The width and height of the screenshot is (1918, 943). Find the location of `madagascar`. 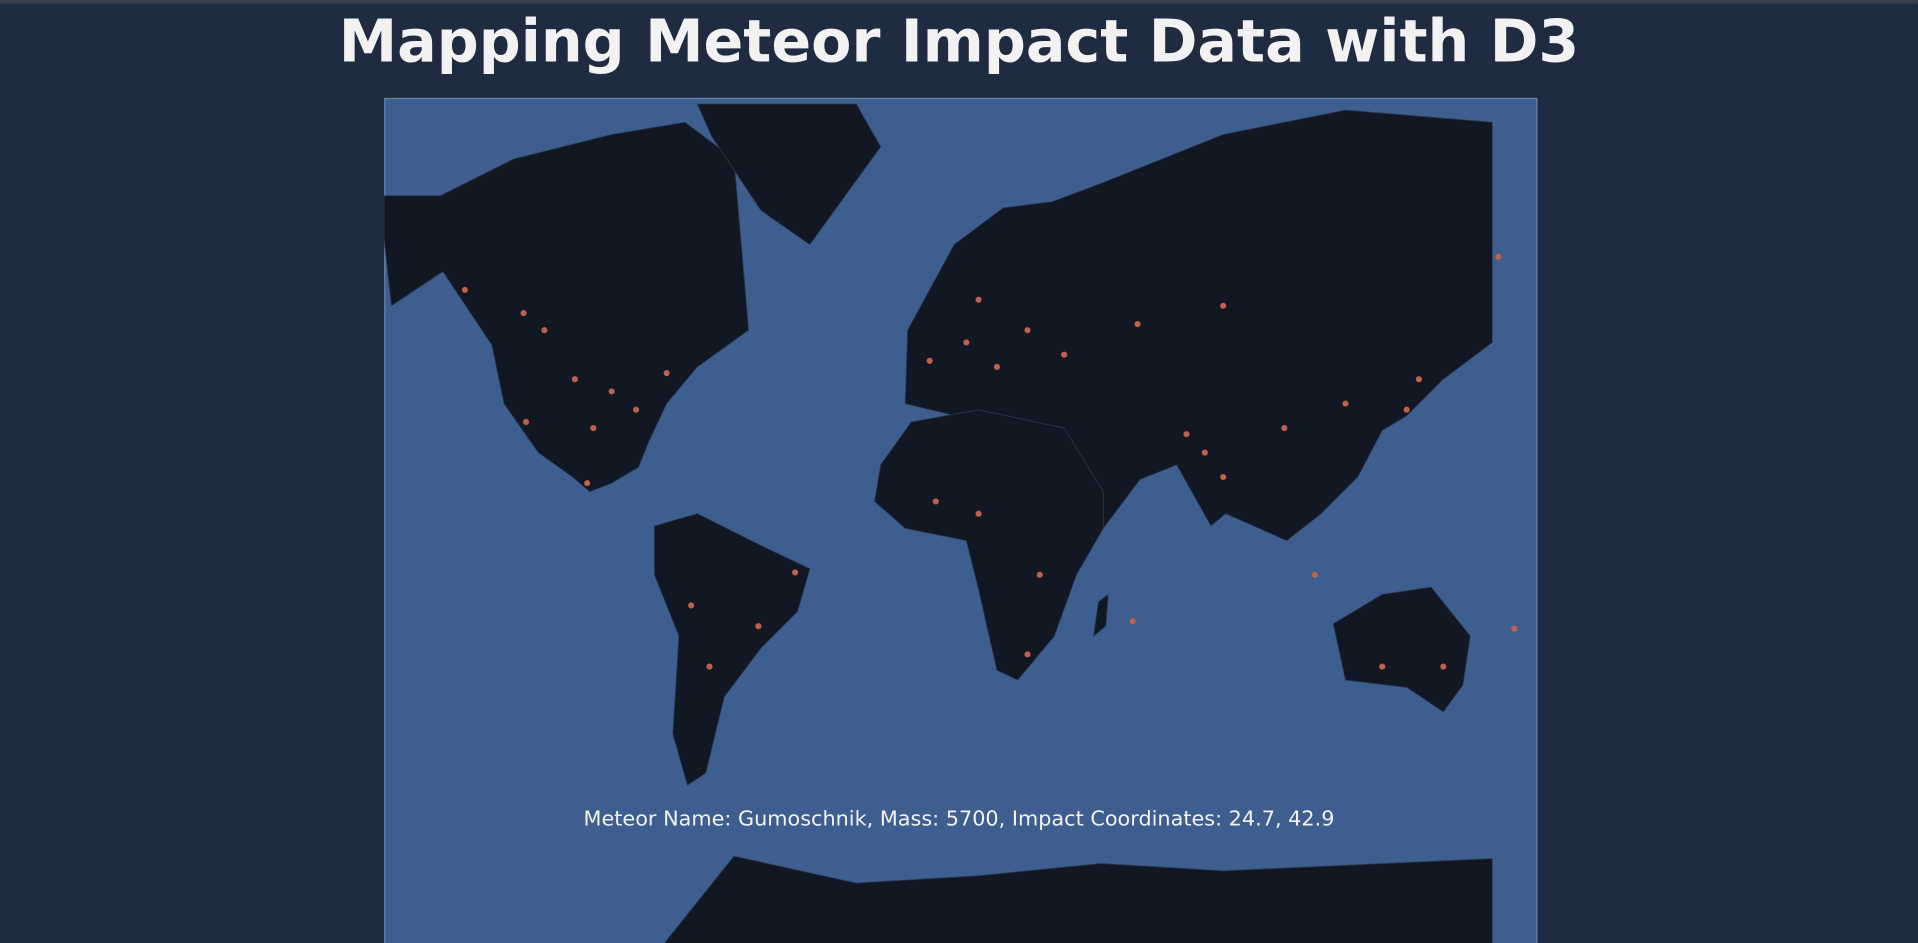

madagascar is located at coordinates (1101, 615).